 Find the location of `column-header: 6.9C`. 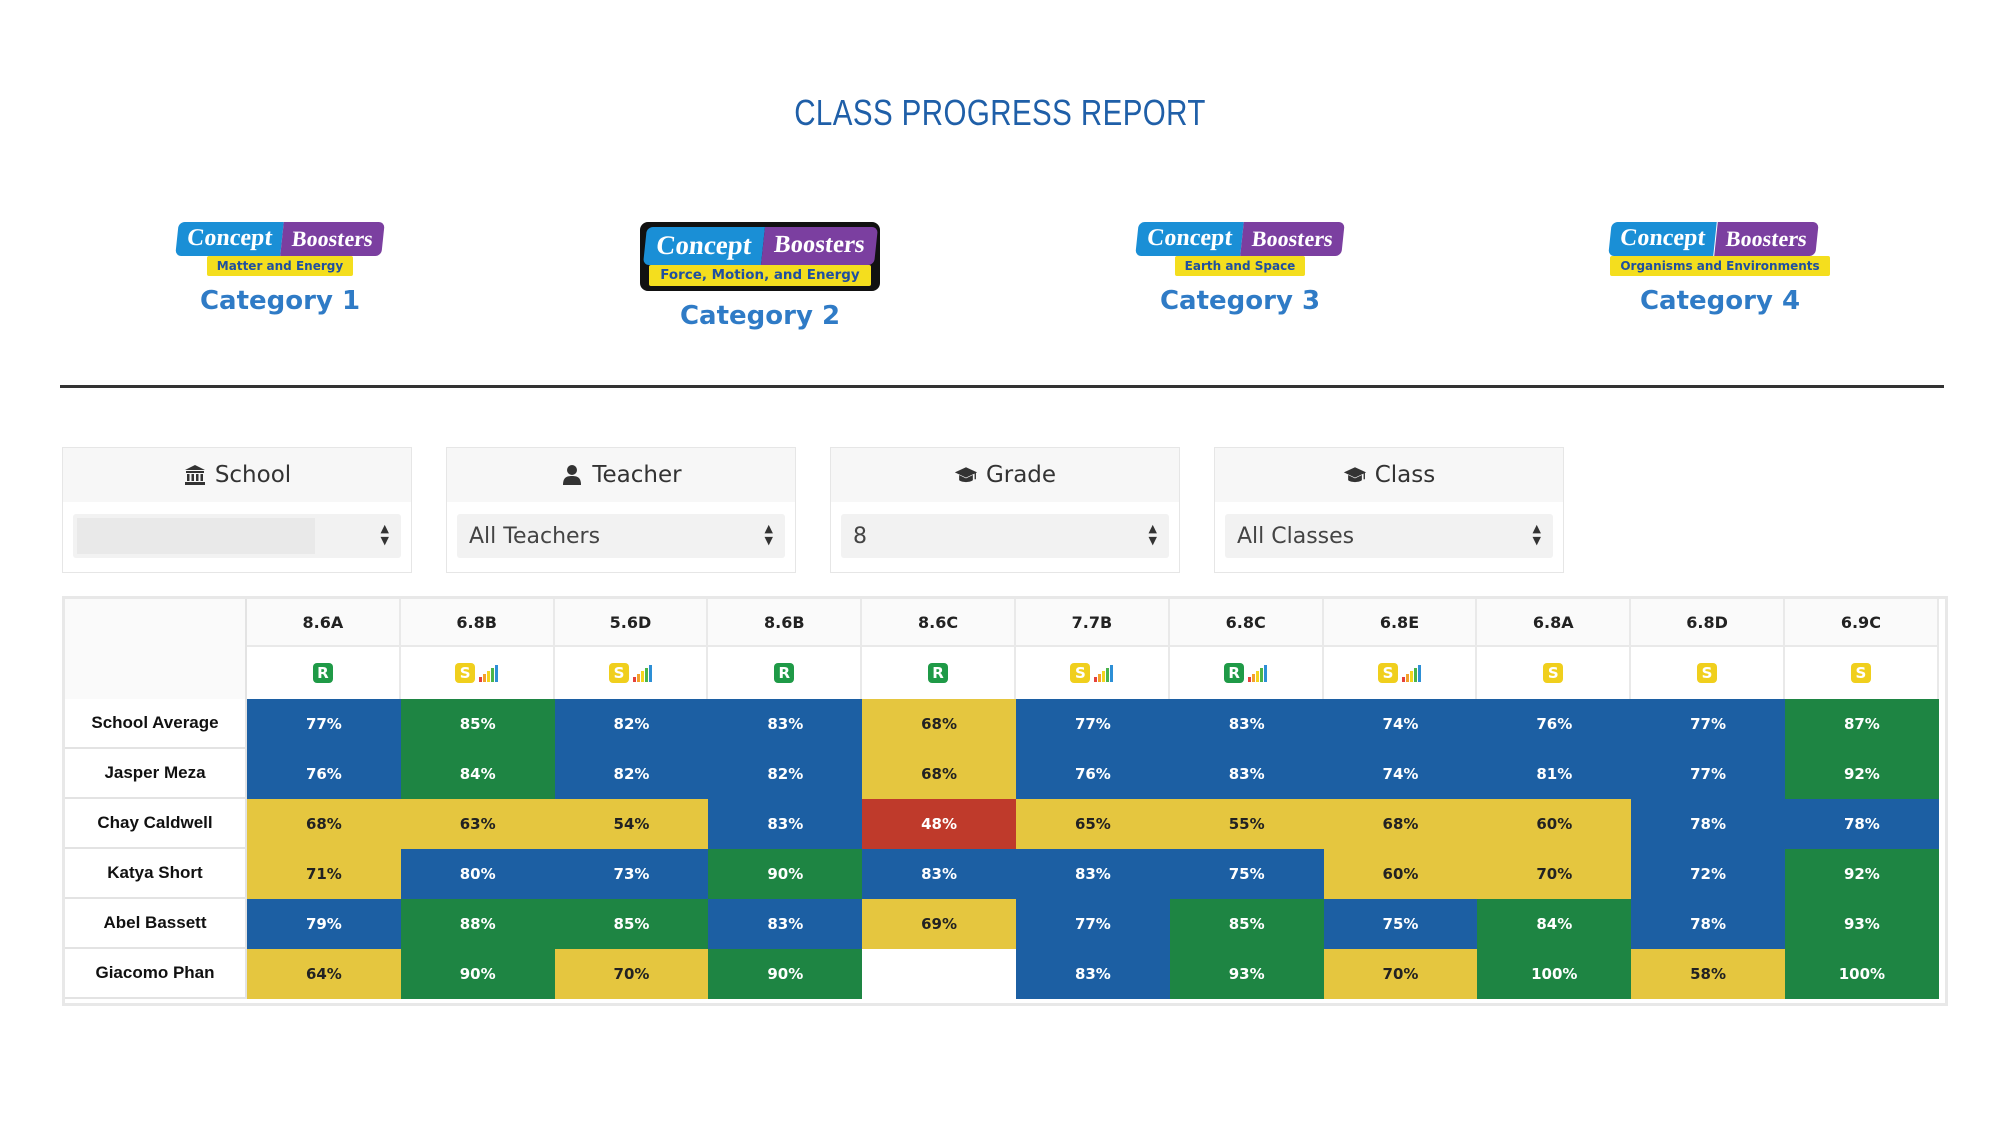

column-header: 6.9C is located at coordinates (1862, 623).